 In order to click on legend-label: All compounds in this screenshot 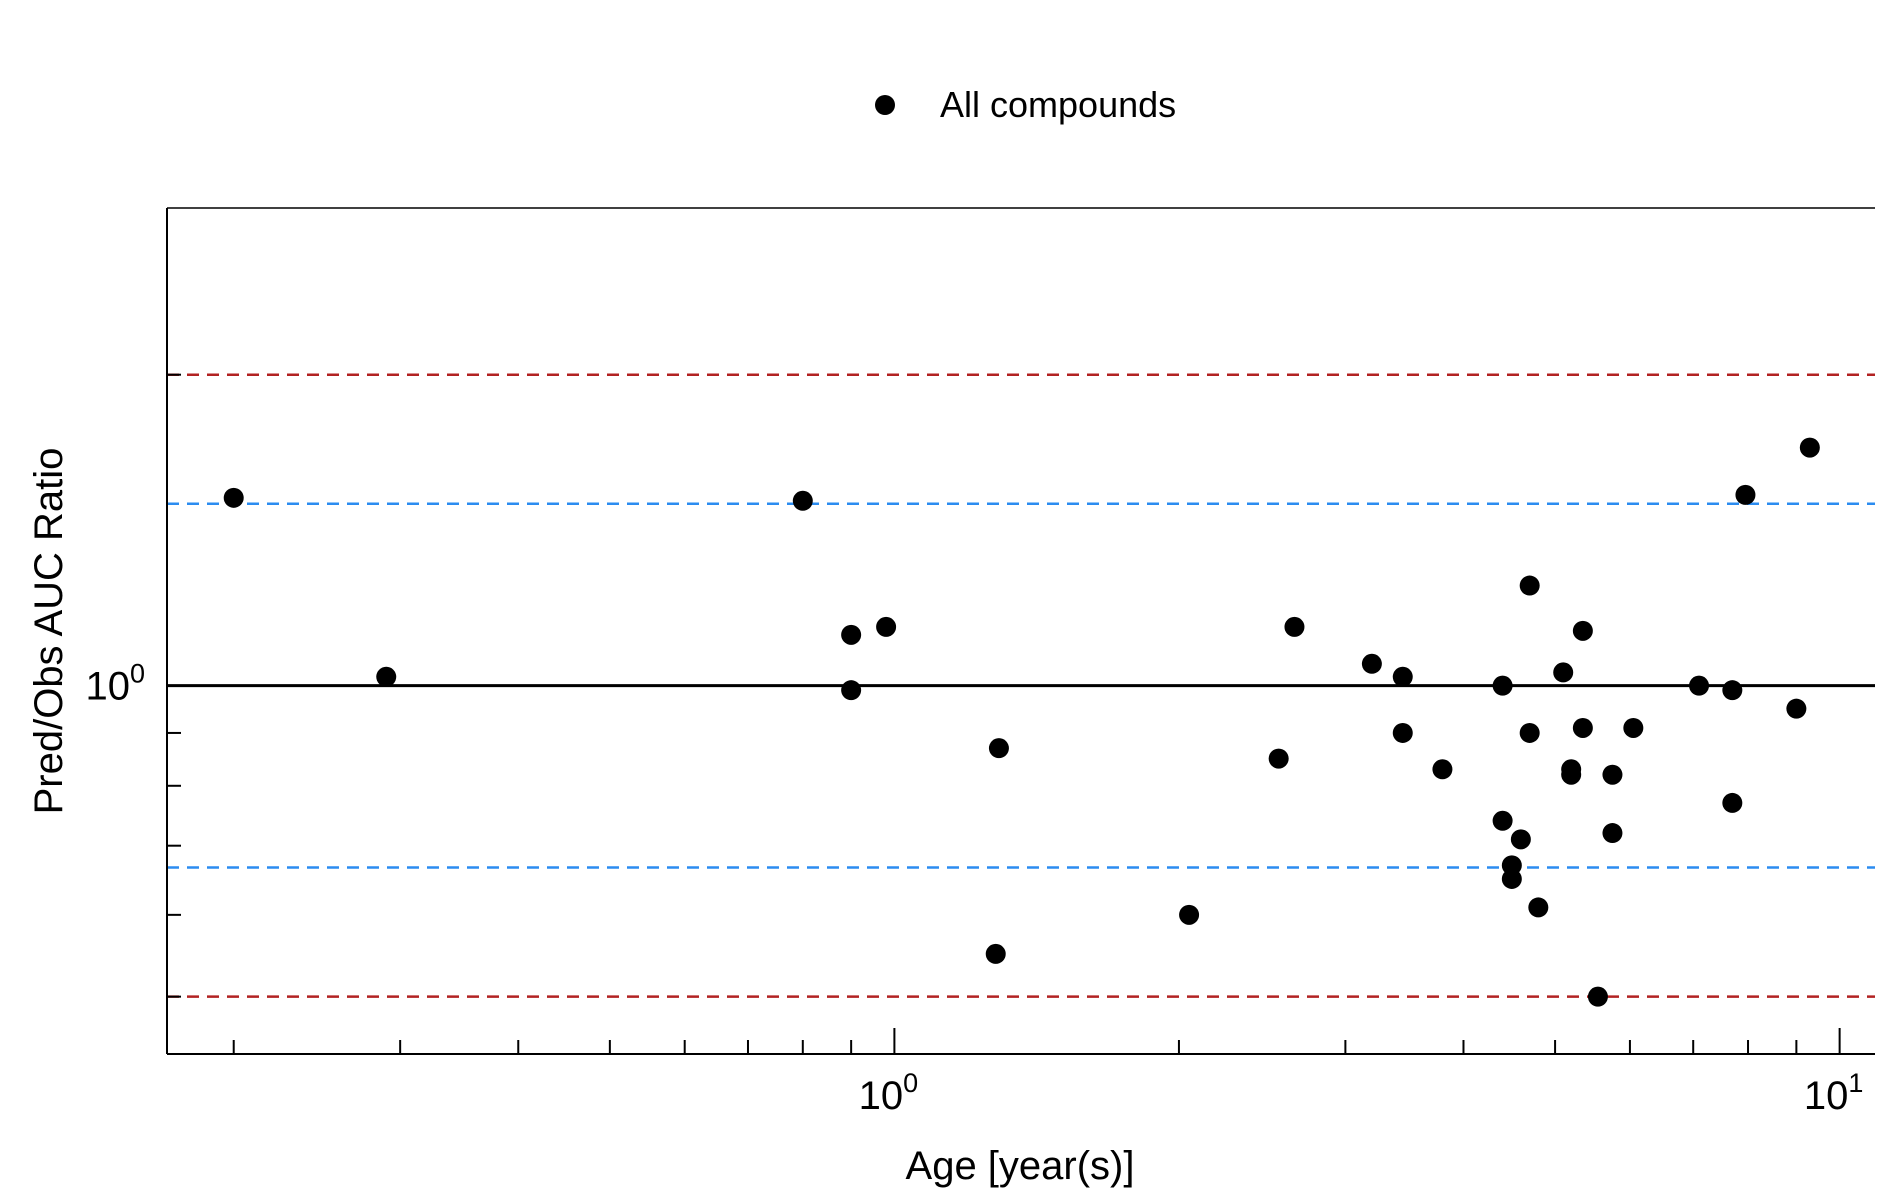, I will do `click(1058, 104)`.